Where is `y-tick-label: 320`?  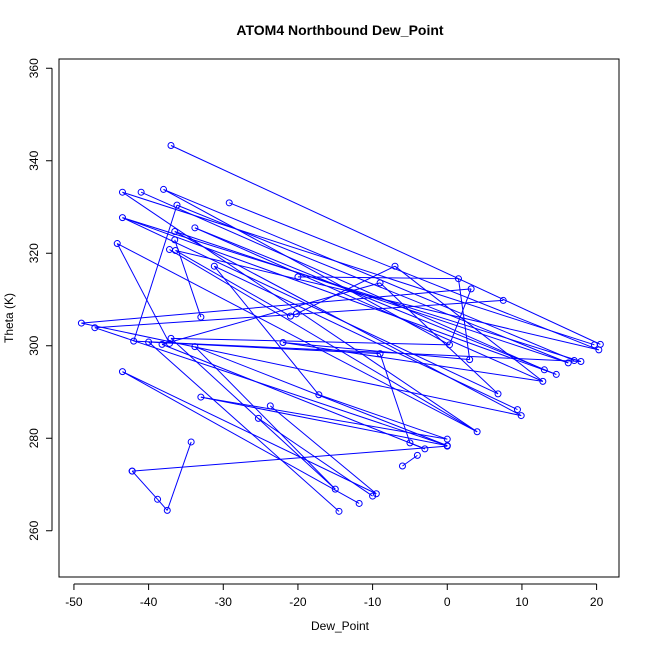 y-tick-label: 320 is located at coordinates (34, 253).